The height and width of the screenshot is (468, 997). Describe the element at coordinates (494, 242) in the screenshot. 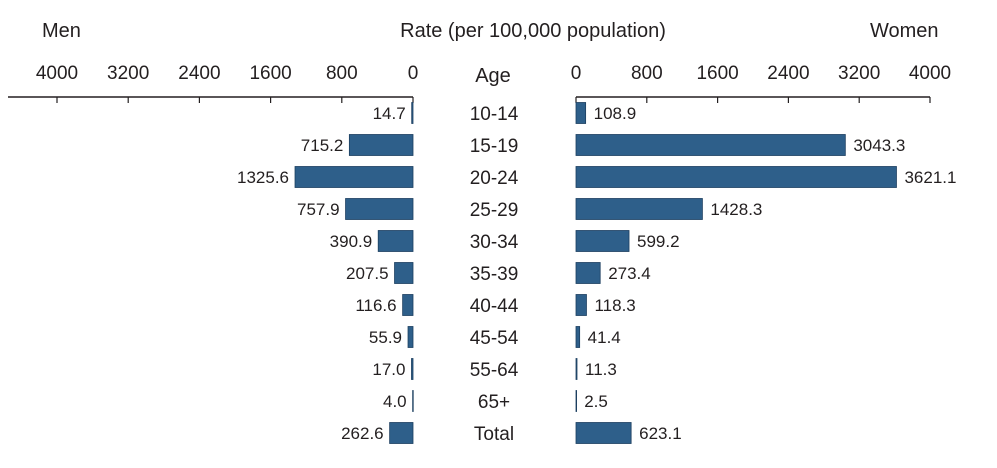

I see `age-category-label: 30-34` at that location.